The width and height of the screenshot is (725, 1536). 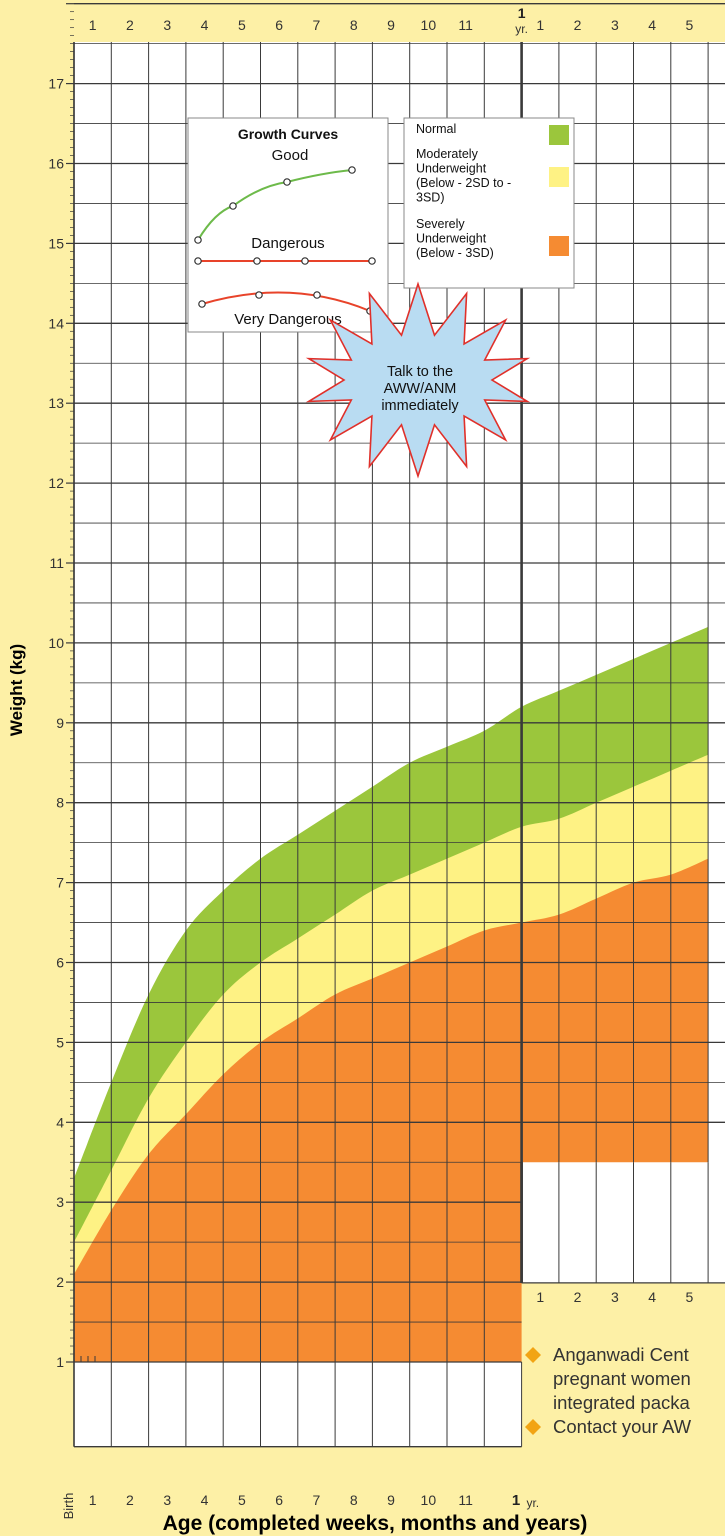 I want to click on band-legend-label: Severely, so click(x=440, y=224).